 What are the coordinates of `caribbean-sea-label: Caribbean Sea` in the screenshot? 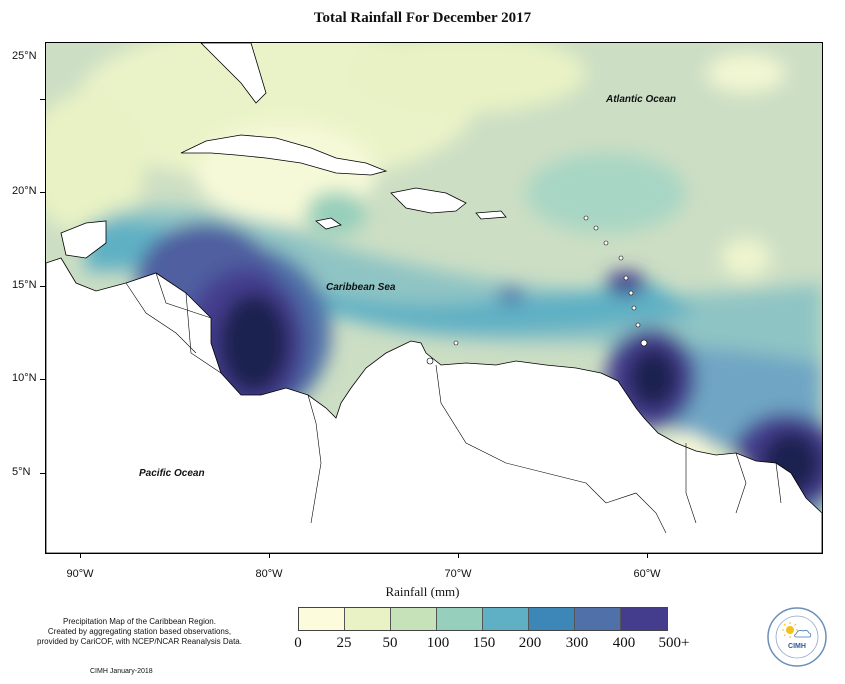 It's located at (361, 287).